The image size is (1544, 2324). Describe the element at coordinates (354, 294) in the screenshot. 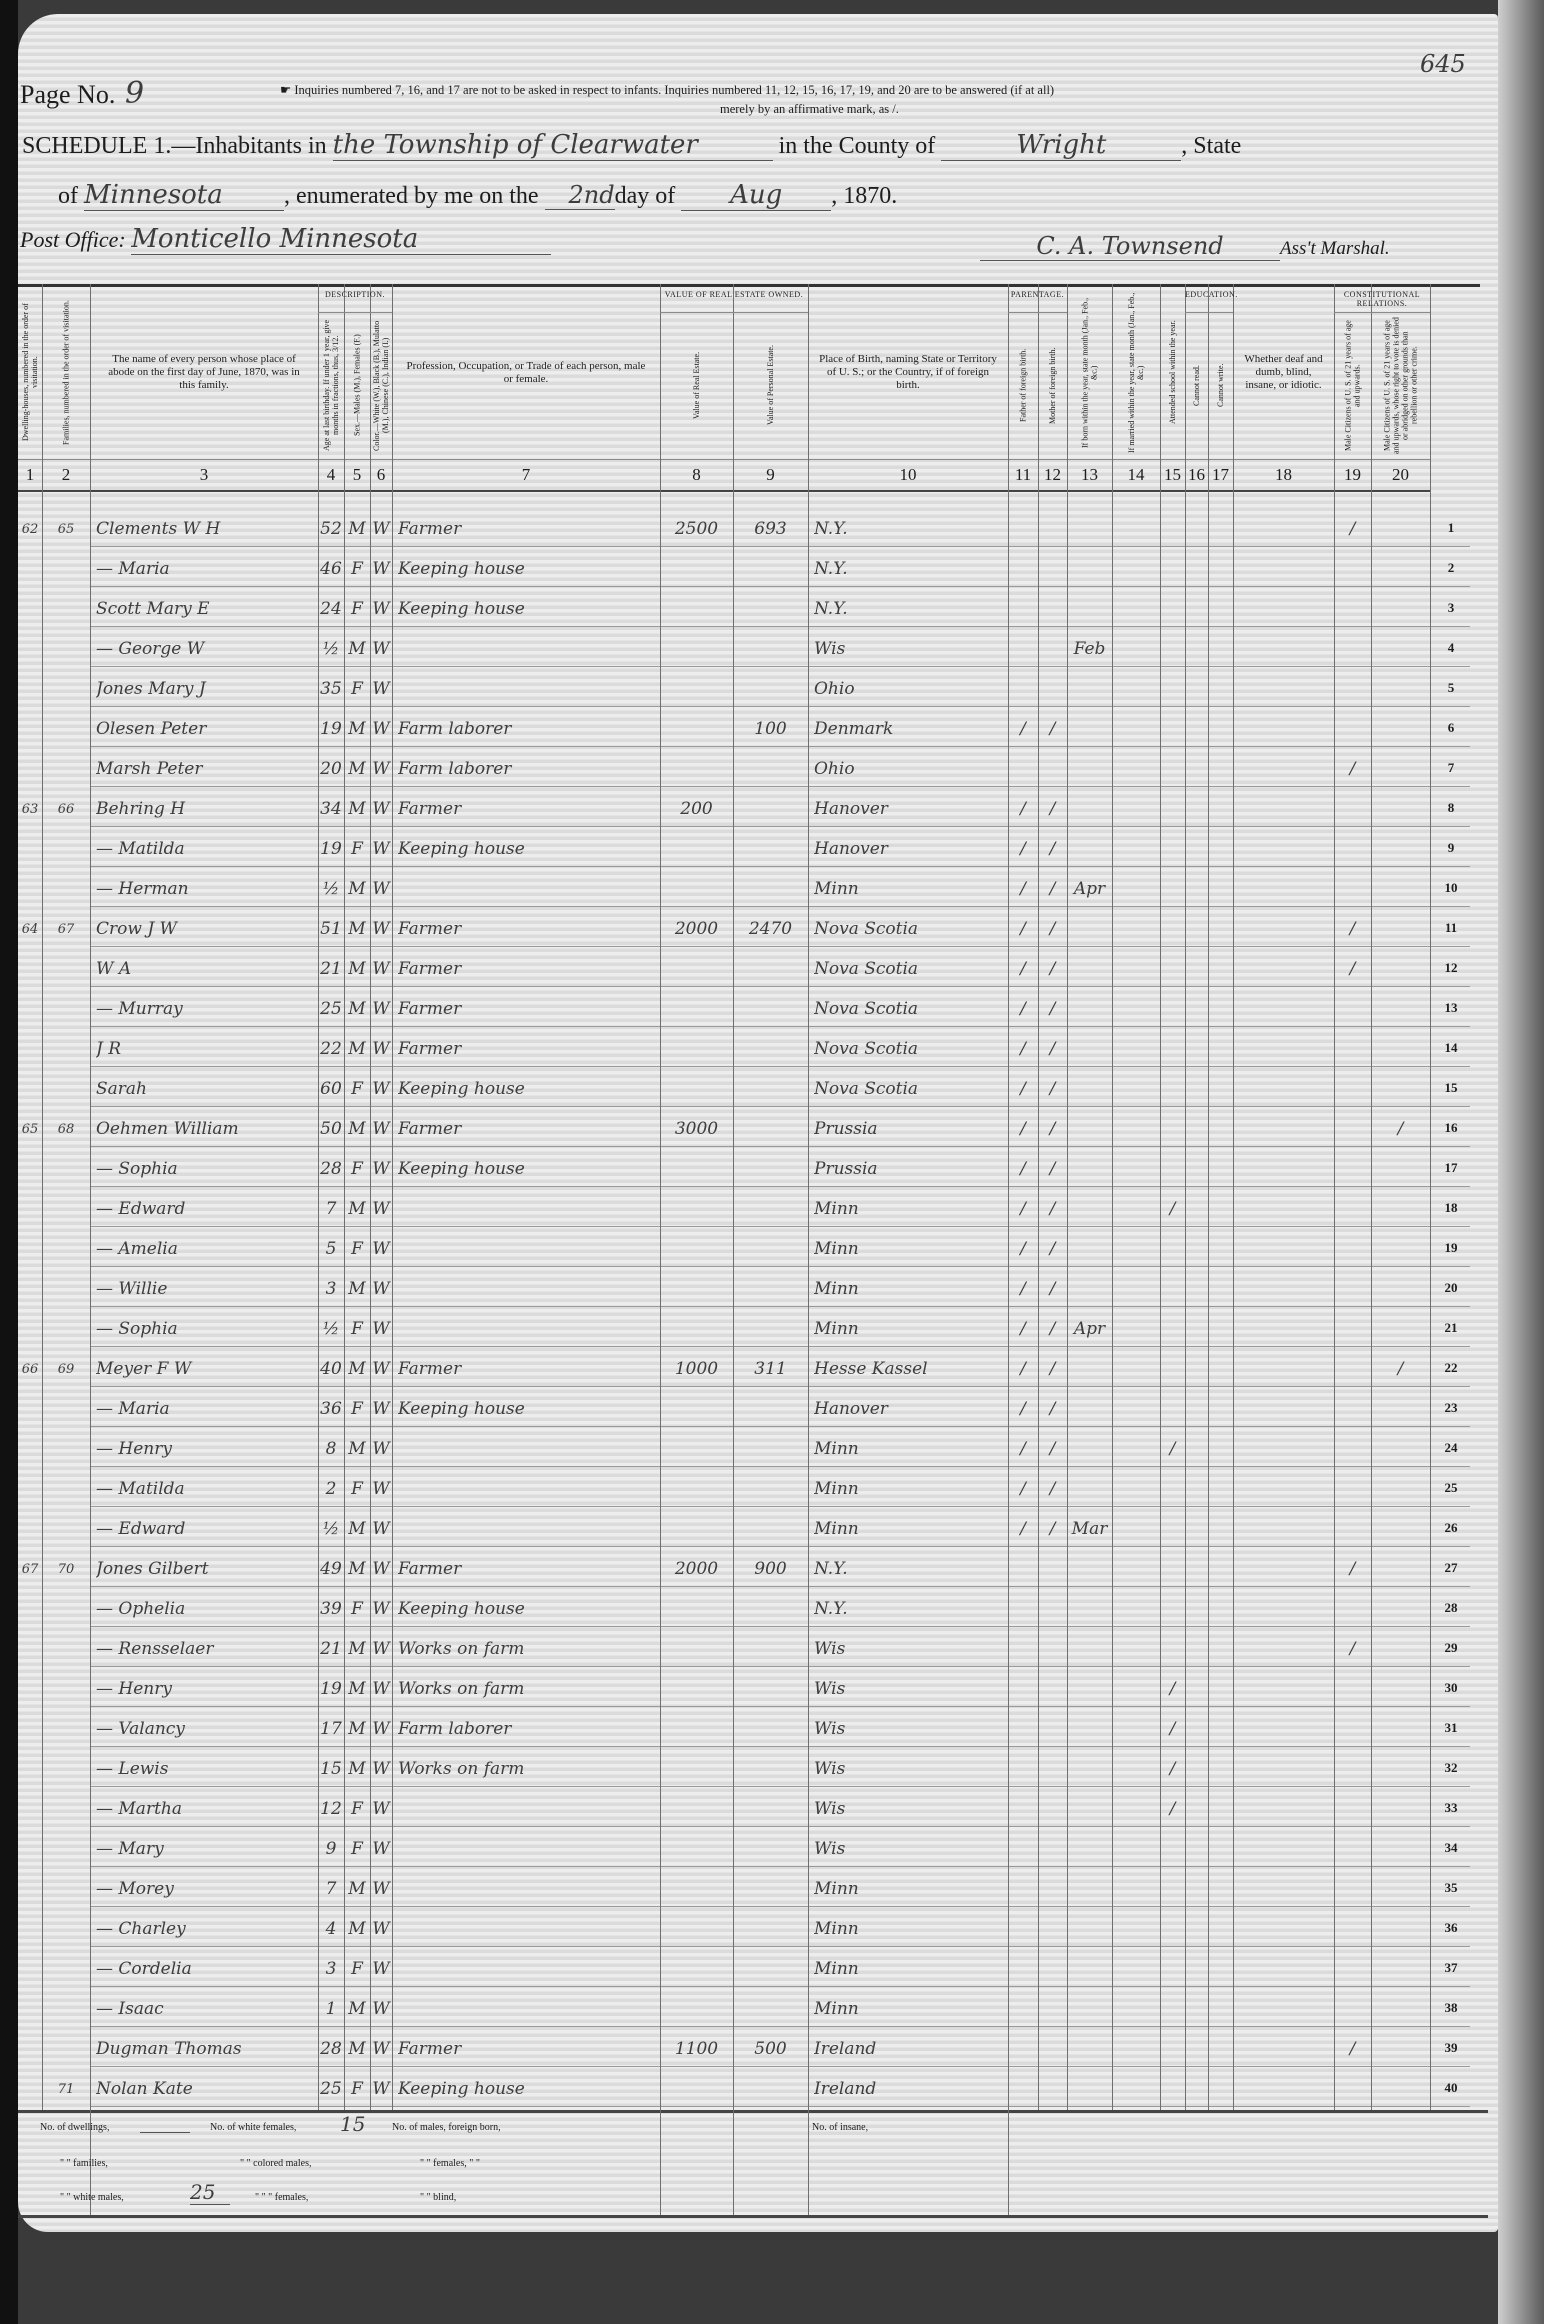

I see `description-group-header: Description.` at that location.